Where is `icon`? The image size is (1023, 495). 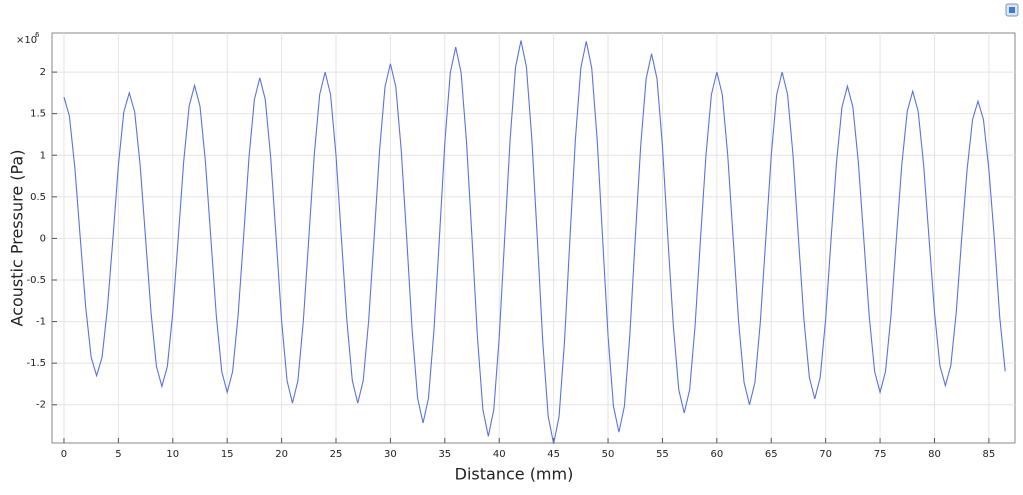 icon is located at coordinates (1012, 10).